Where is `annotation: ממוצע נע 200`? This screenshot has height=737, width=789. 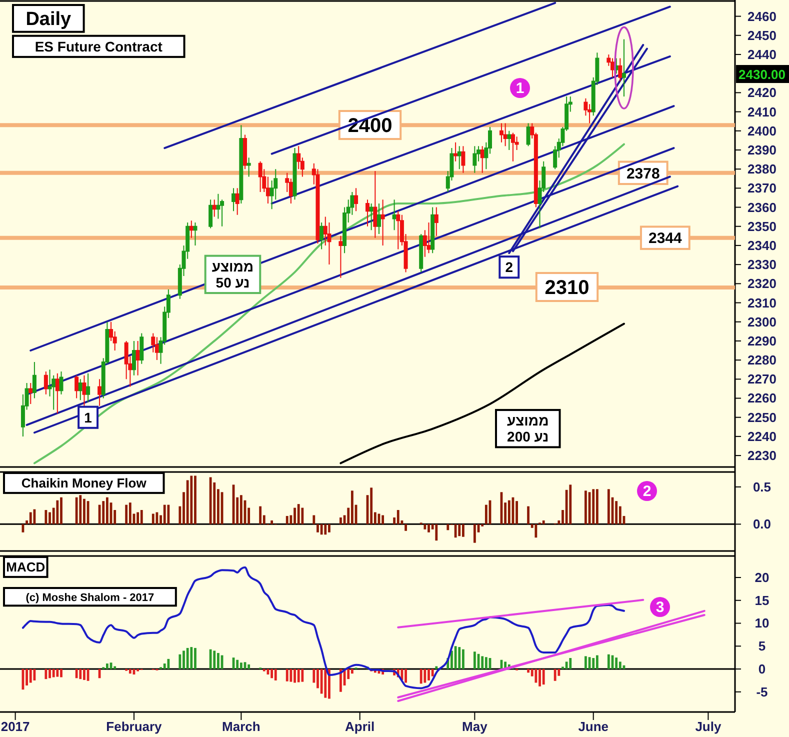 annotation: ממוצע נע 200 is located at coordinates (528, 428).